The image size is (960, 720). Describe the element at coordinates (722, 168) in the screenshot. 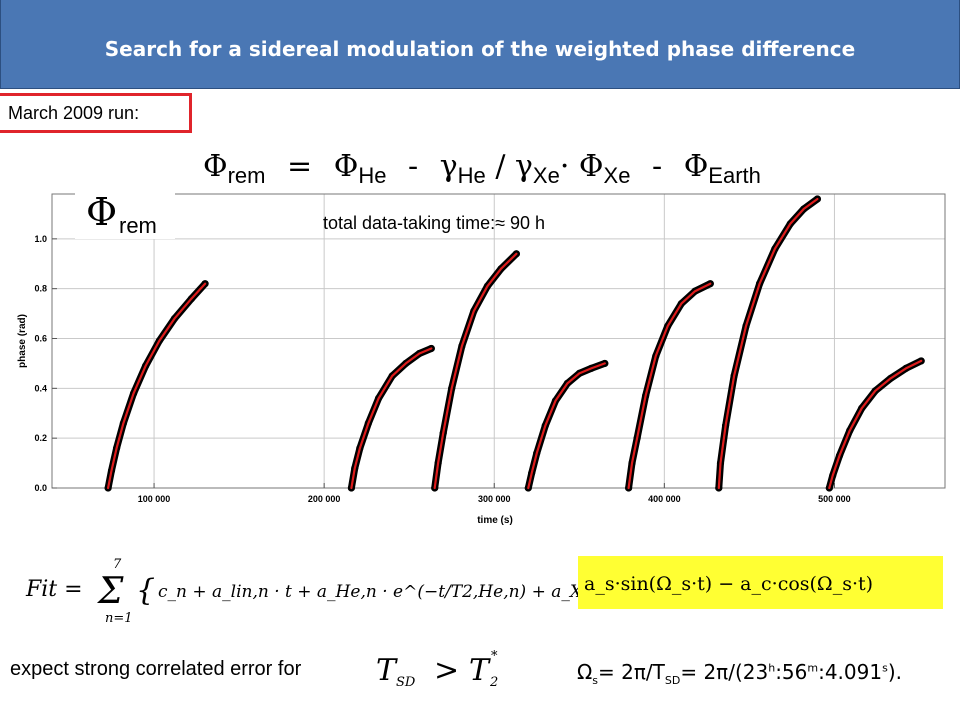

I see `eq-phi-earth: ΦEarth` at that location.